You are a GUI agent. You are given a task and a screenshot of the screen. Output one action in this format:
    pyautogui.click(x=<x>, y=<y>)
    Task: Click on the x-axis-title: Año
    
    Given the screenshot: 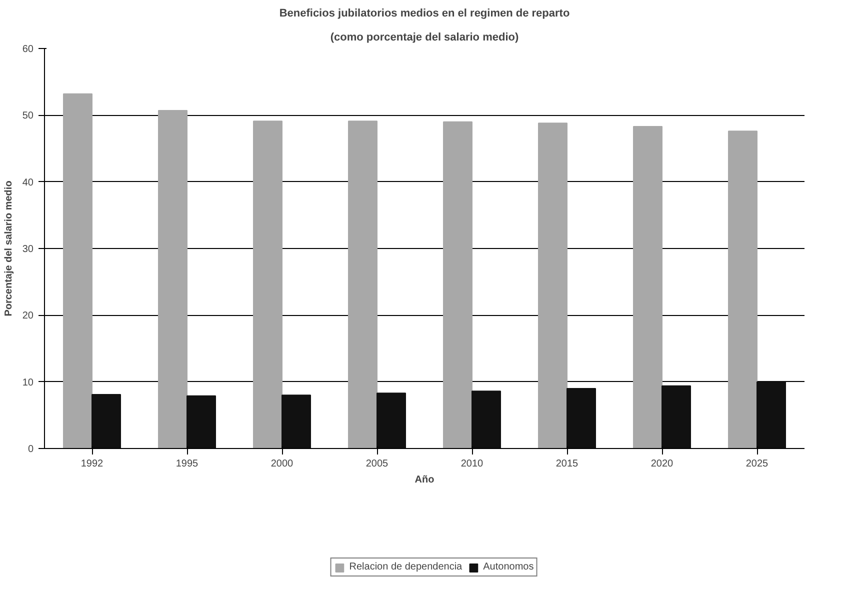 What is the action you would take?
    pyautogui.click(x=424, y=480)
    